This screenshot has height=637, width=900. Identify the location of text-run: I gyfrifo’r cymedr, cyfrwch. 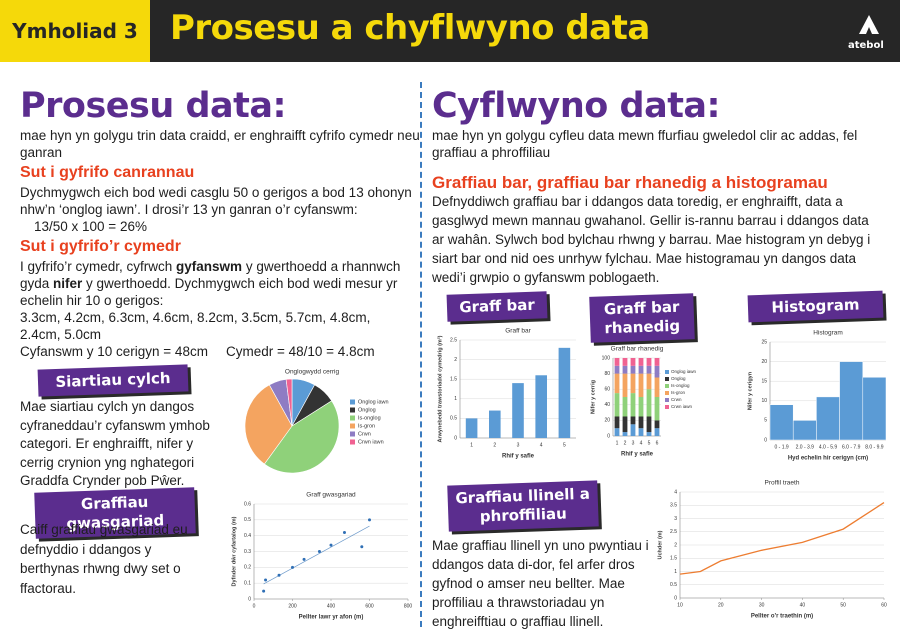
(98, 266).